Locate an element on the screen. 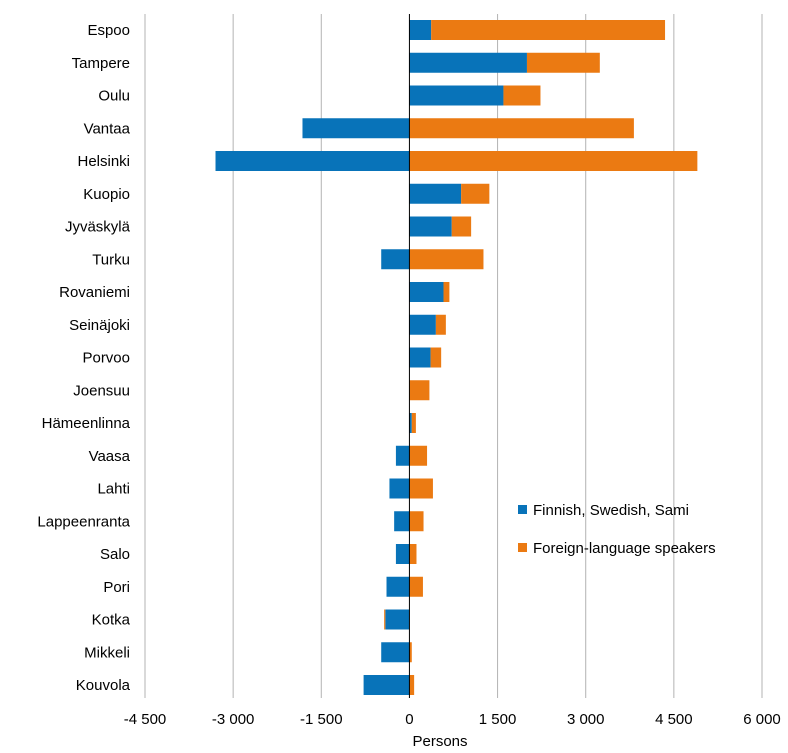 This screenshot has height=753, width=788. category-label: Hämeenlinna is located at coordinates (86, 423).